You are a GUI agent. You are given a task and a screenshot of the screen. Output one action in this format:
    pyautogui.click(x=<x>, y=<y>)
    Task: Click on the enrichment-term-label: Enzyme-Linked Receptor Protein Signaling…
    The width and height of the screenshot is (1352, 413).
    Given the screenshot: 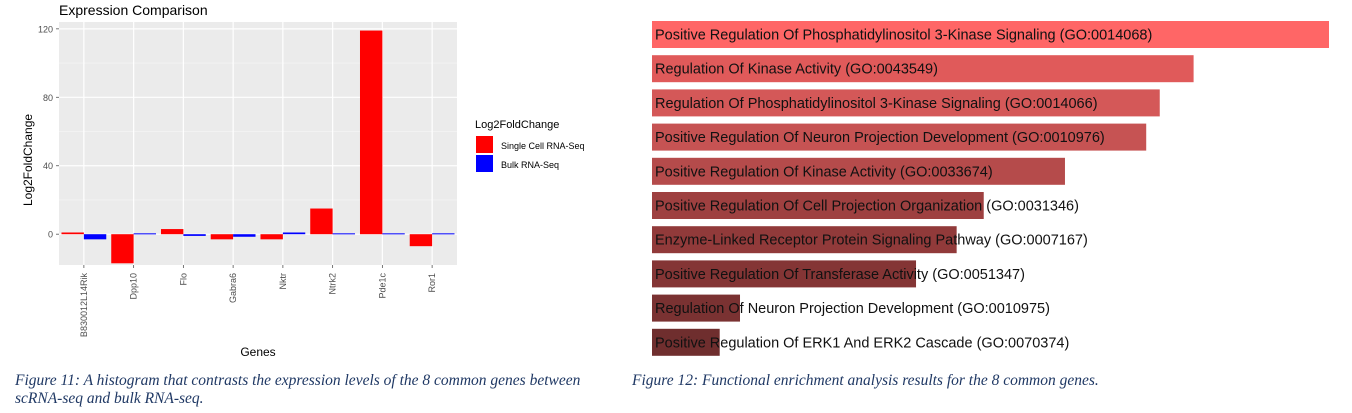 What is the action you would take?
    pyautogui.click(x=871, y=241)
    